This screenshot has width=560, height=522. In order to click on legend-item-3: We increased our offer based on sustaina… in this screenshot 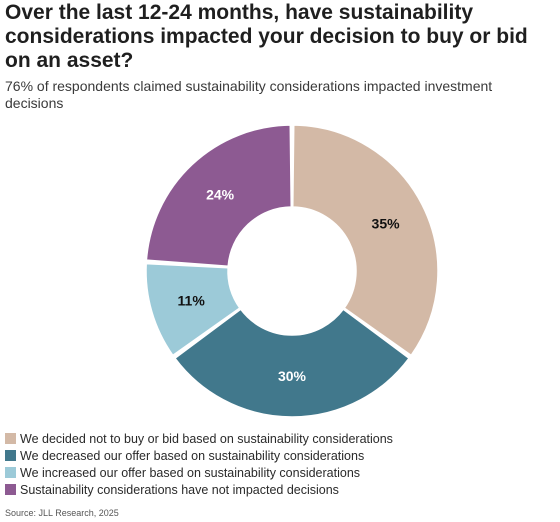, I will do `click(280, 472)`.